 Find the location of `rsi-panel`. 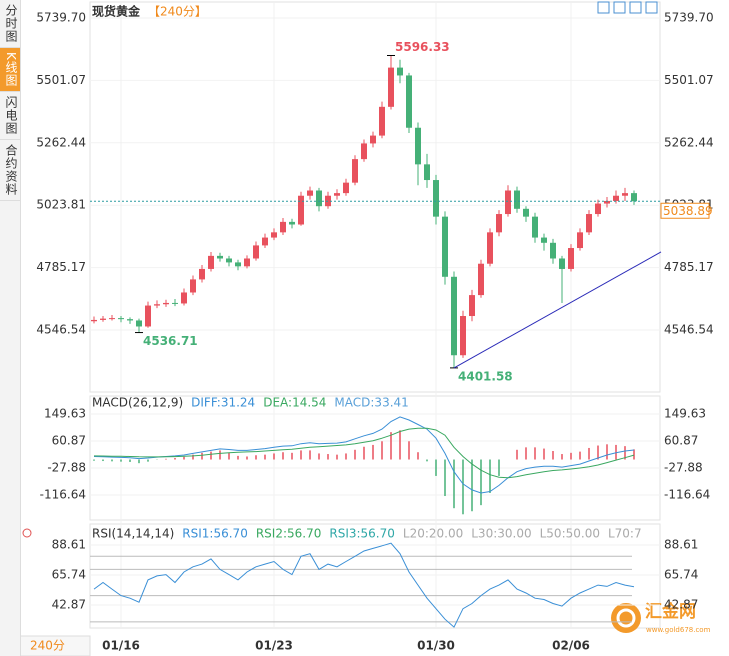

rsi-panel is located at coordinates (375, 576).